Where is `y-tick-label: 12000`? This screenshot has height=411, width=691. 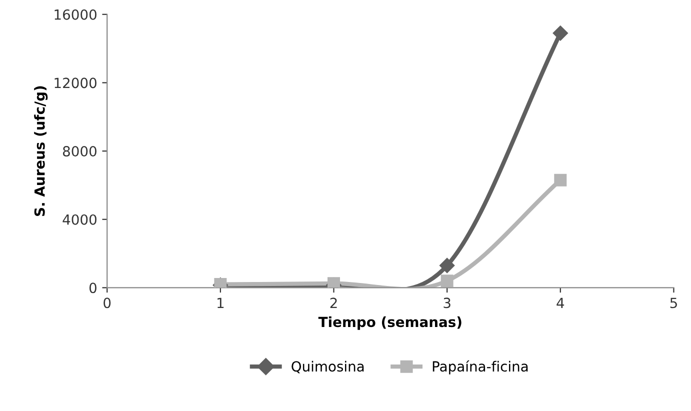 y-tick-label: 12000 is located at coordinates (75, 83).